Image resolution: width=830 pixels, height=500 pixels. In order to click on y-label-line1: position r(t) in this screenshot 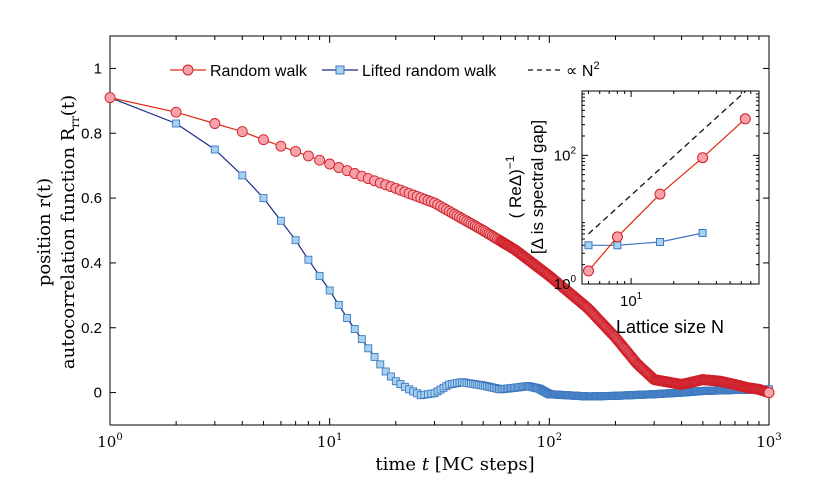, I will do `click(44, 232)`.